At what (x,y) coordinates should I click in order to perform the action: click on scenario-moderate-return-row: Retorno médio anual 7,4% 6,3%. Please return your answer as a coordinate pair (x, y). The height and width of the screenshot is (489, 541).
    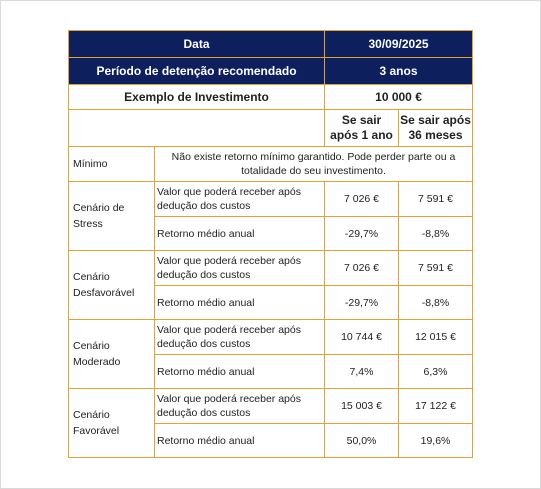
    Looking at the image, I should click on (271, 371).